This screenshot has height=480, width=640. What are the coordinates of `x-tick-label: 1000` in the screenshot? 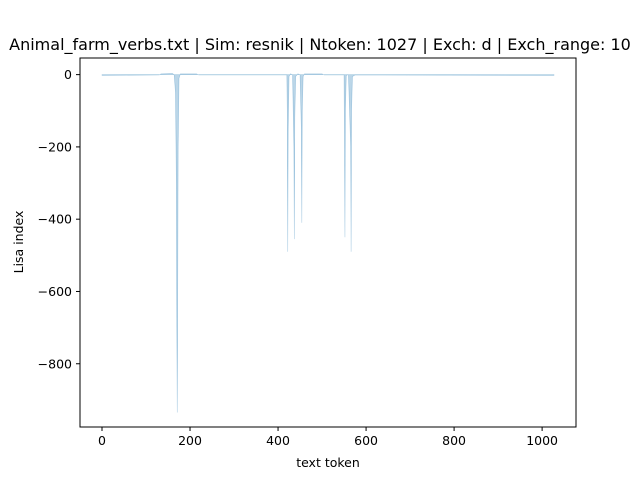 It's located at (542, 440).